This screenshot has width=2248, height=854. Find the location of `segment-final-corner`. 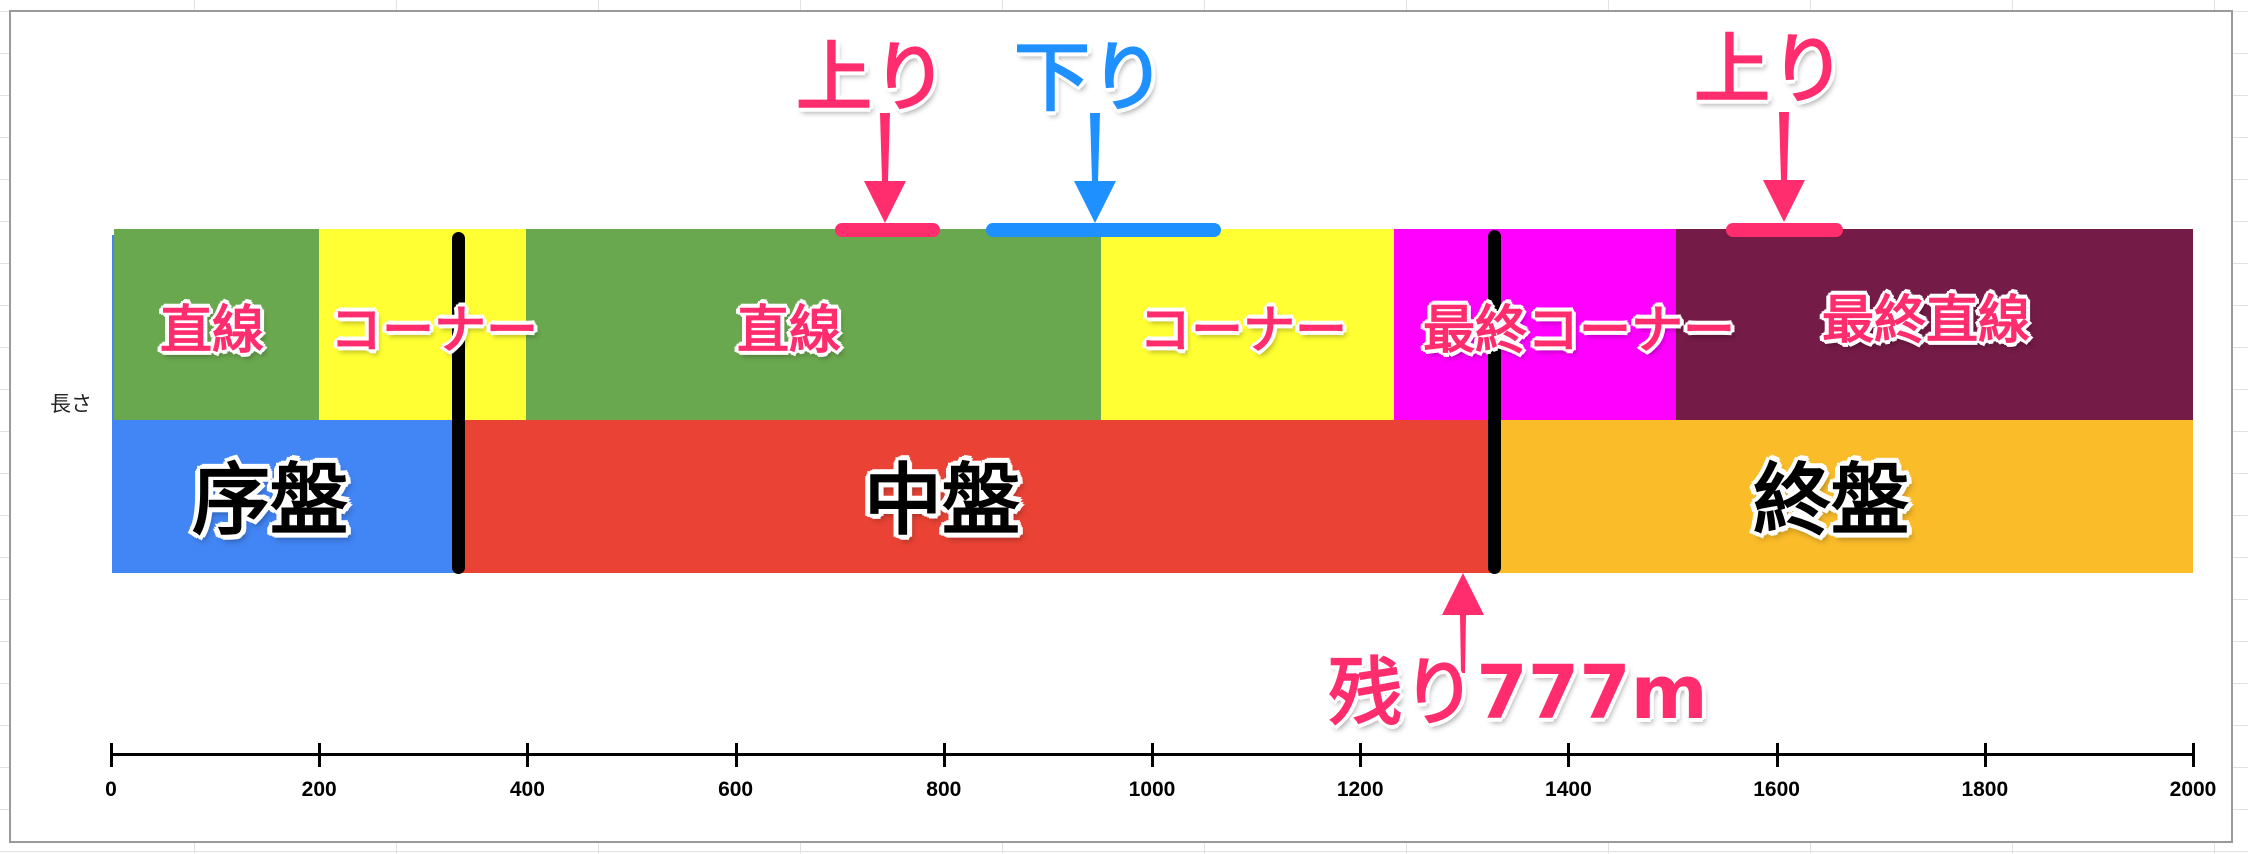

segment-final-corner is located at coordinates (1535, 324).